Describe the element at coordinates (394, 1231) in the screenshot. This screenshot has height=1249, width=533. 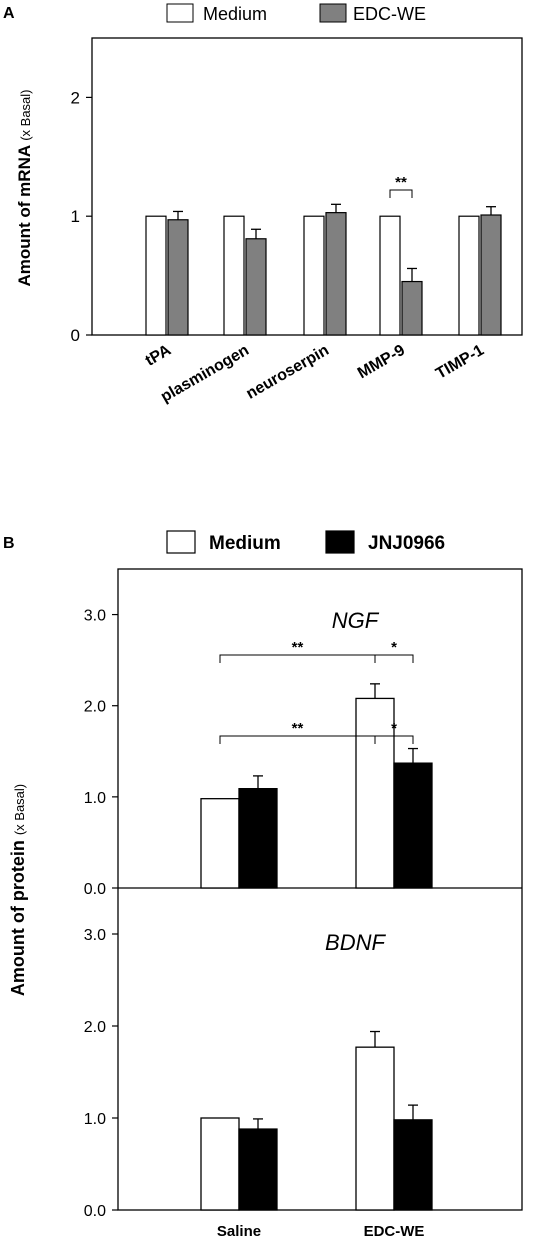
I see `x-tick-label: EDC-WE` at that location.